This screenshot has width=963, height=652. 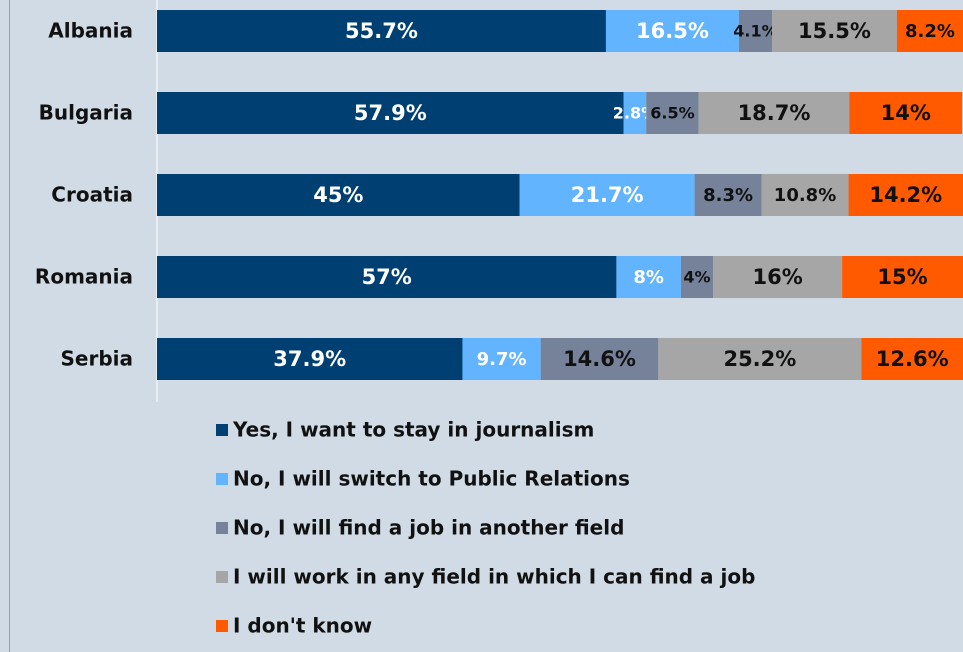 What do you see at coordinates (9, 326) in the screenshot?
I see `chart-left-border` at bounding box center [9, 326].